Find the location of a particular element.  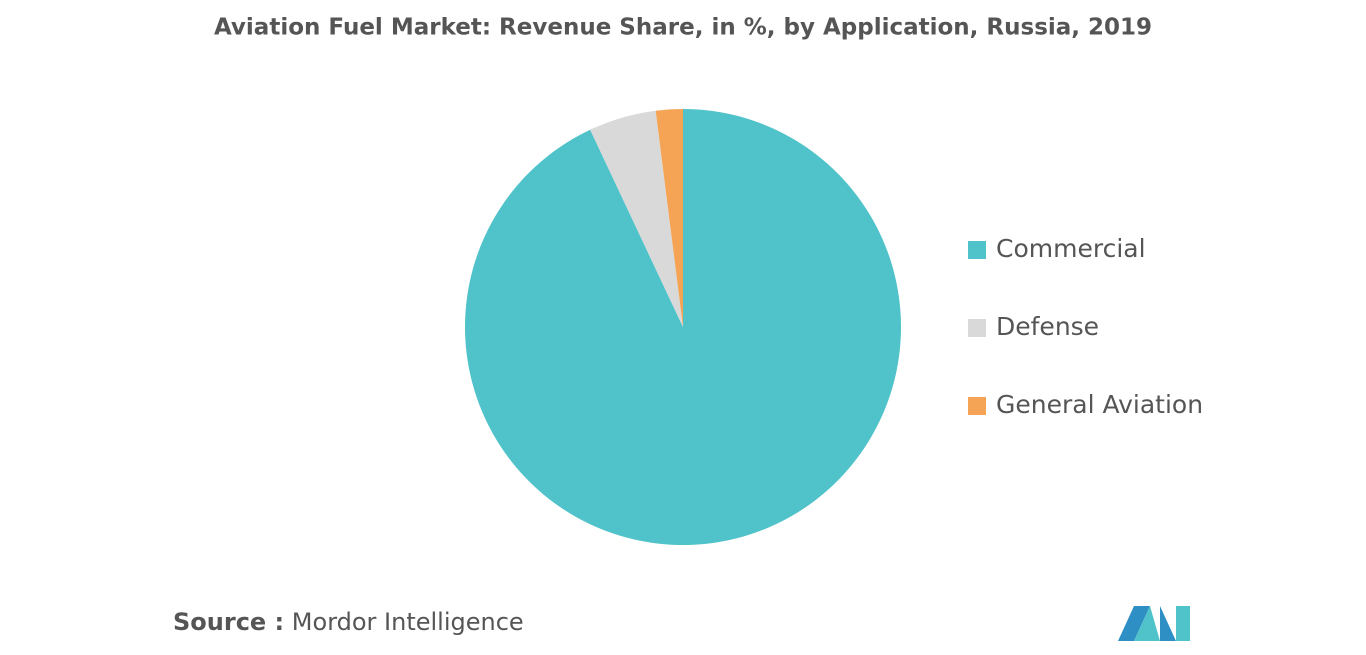

logo is located at coordinates (1154, 623).